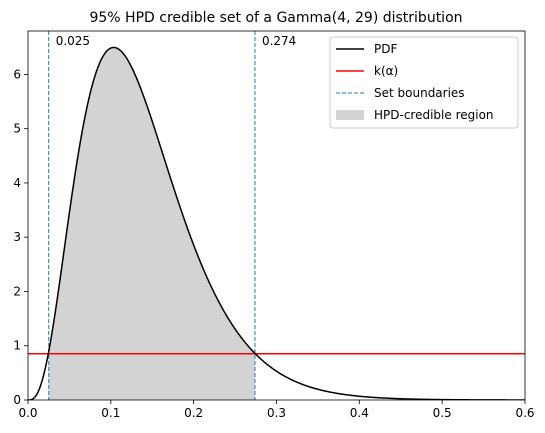  What do you see at coordinates (17, 291) in the screenshot?
I see `y-tick-label: 2` at bounding box center [17, 291].